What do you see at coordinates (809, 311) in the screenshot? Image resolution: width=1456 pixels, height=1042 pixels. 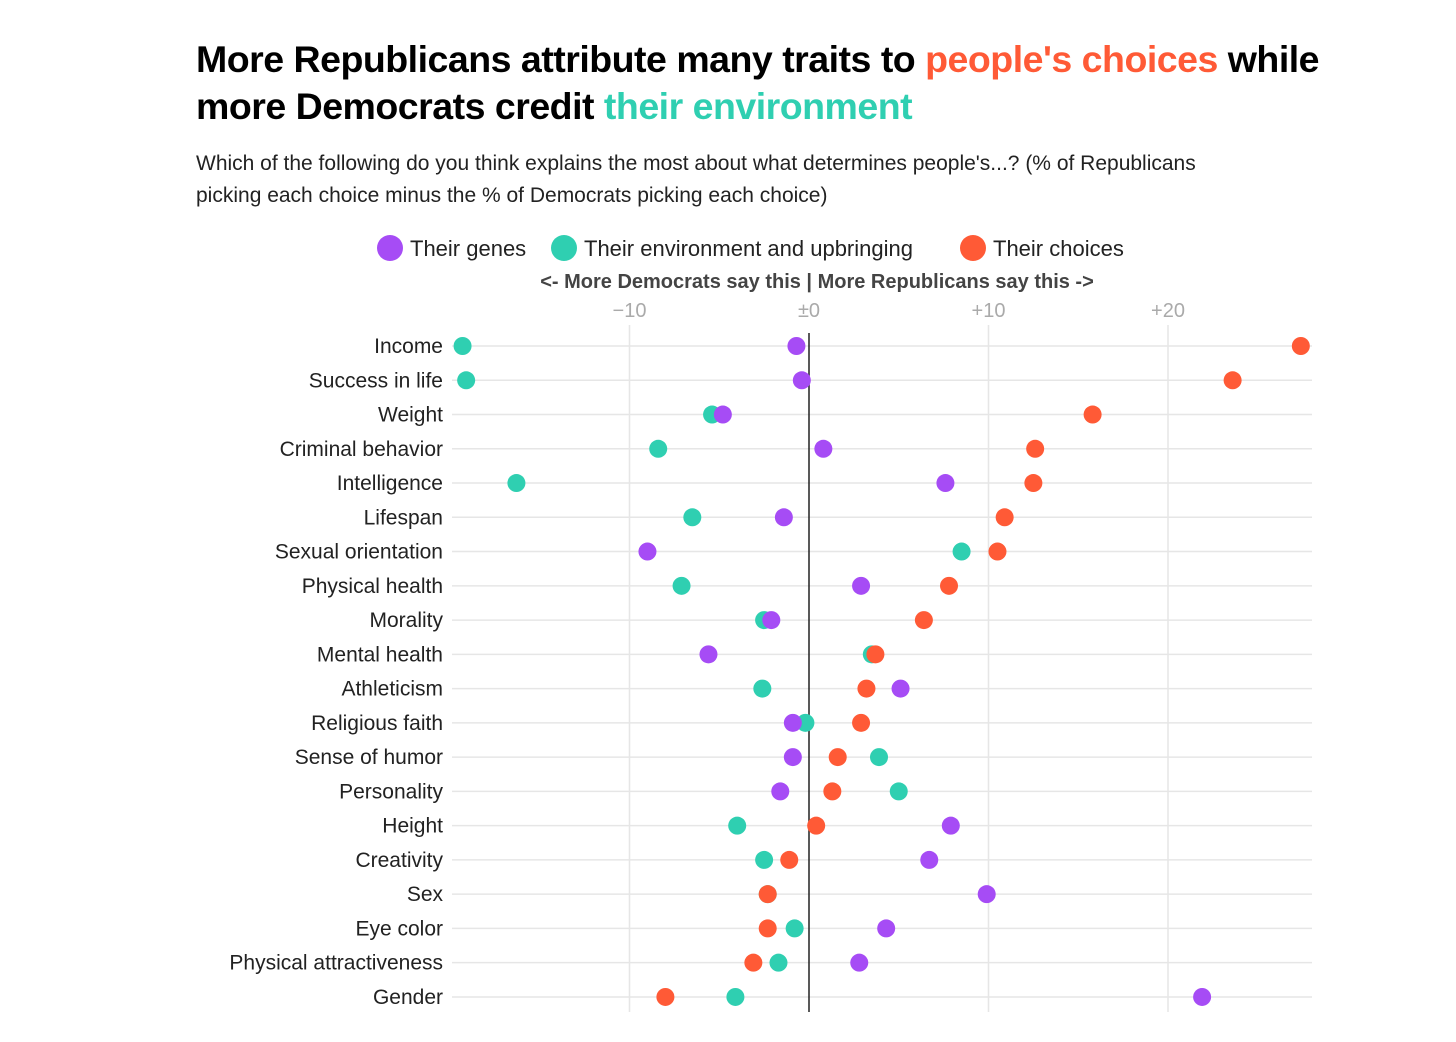 I see `tick-label: ±0` at bounding box center [809, 311].